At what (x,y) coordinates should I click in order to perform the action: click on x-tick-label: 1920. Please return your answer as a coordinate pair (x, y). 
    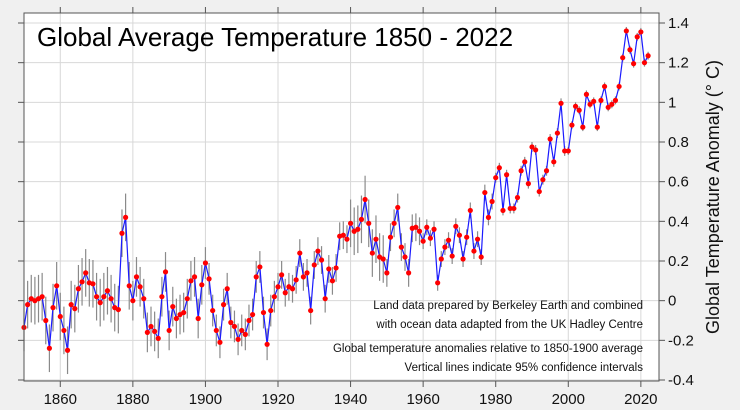
    Looking at the image, I should click on (277, 399).